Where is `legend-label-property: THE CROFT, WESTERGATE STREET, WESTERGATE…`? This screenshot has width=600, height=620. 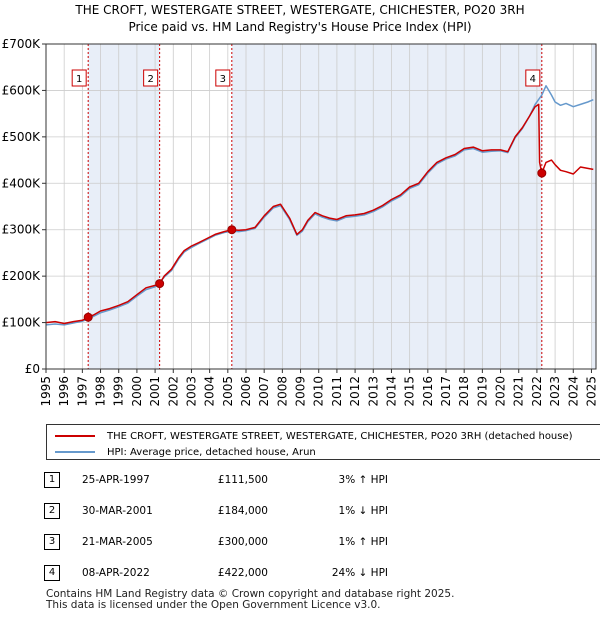 legend-label-property: THE CROFT, WESTERGATE STREET, WESTERGATE… is located at coordinates (340, 436).